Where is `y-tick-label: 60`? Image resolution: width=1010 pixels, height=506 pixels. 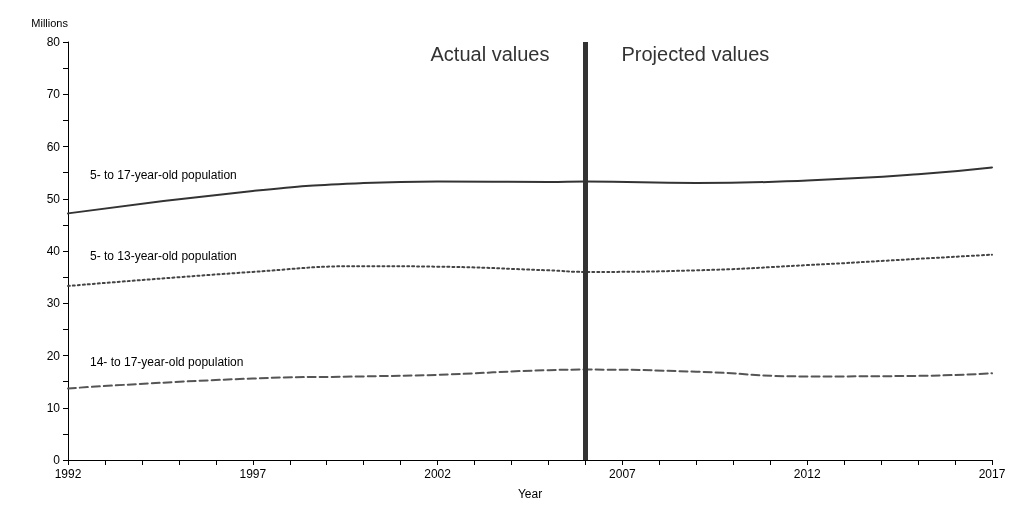 y-tick-label: 60 is located at coordinates (53, 146).